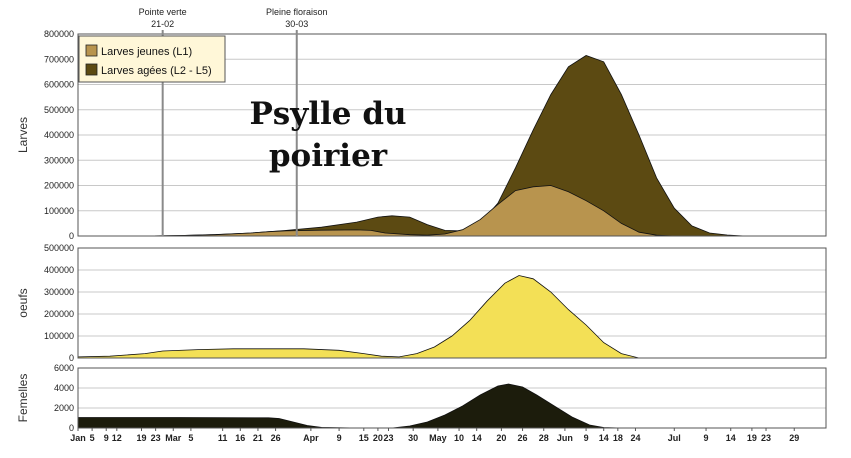  What do you see at coordinates (23, 135) in the screenshot?
I see `y-axis-label-larves: Larves` at bounding box center [23, 135].